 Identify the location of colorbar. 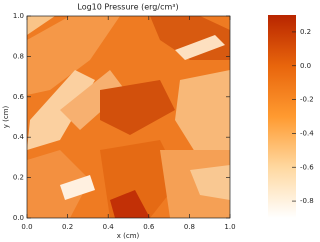
(282, 116).